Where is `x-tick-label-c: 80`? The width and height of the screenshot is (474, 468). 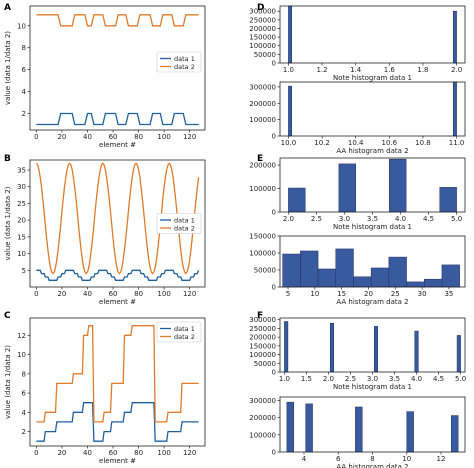 x-tick-label-c: 80 is located at coordinates (138, 453).